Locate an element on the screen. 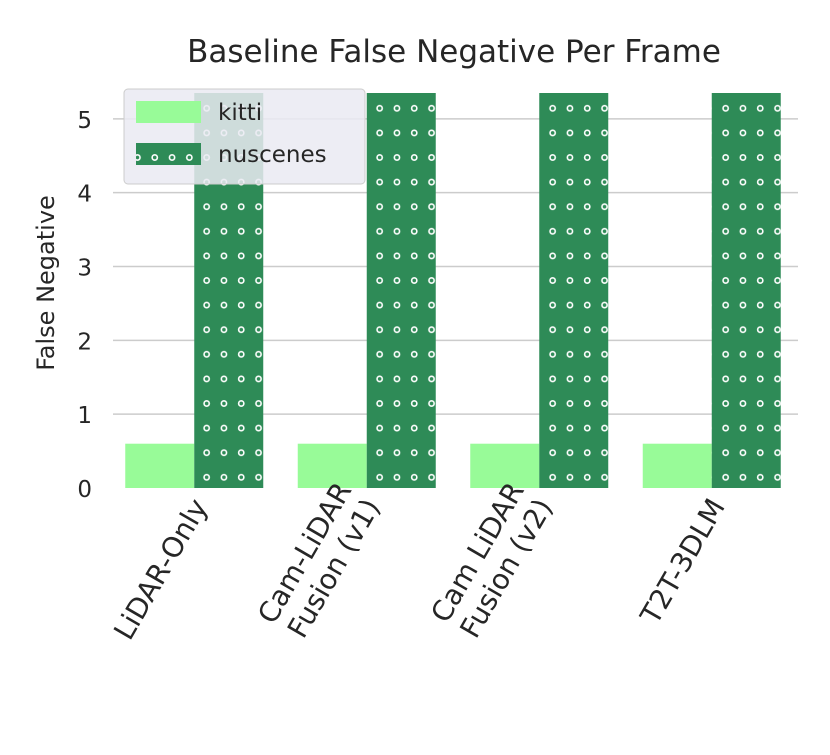 Image resolution: width=830 pixels, height=755 pixels. legend-swatch-kitti is located at coordinates (168, 112).